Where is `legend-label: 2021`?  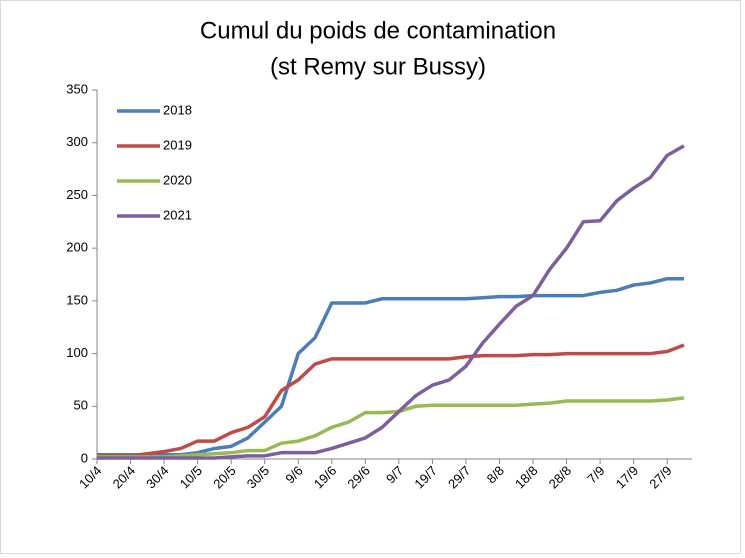
legend-label: 2021 is located at coordinates (177, 214).